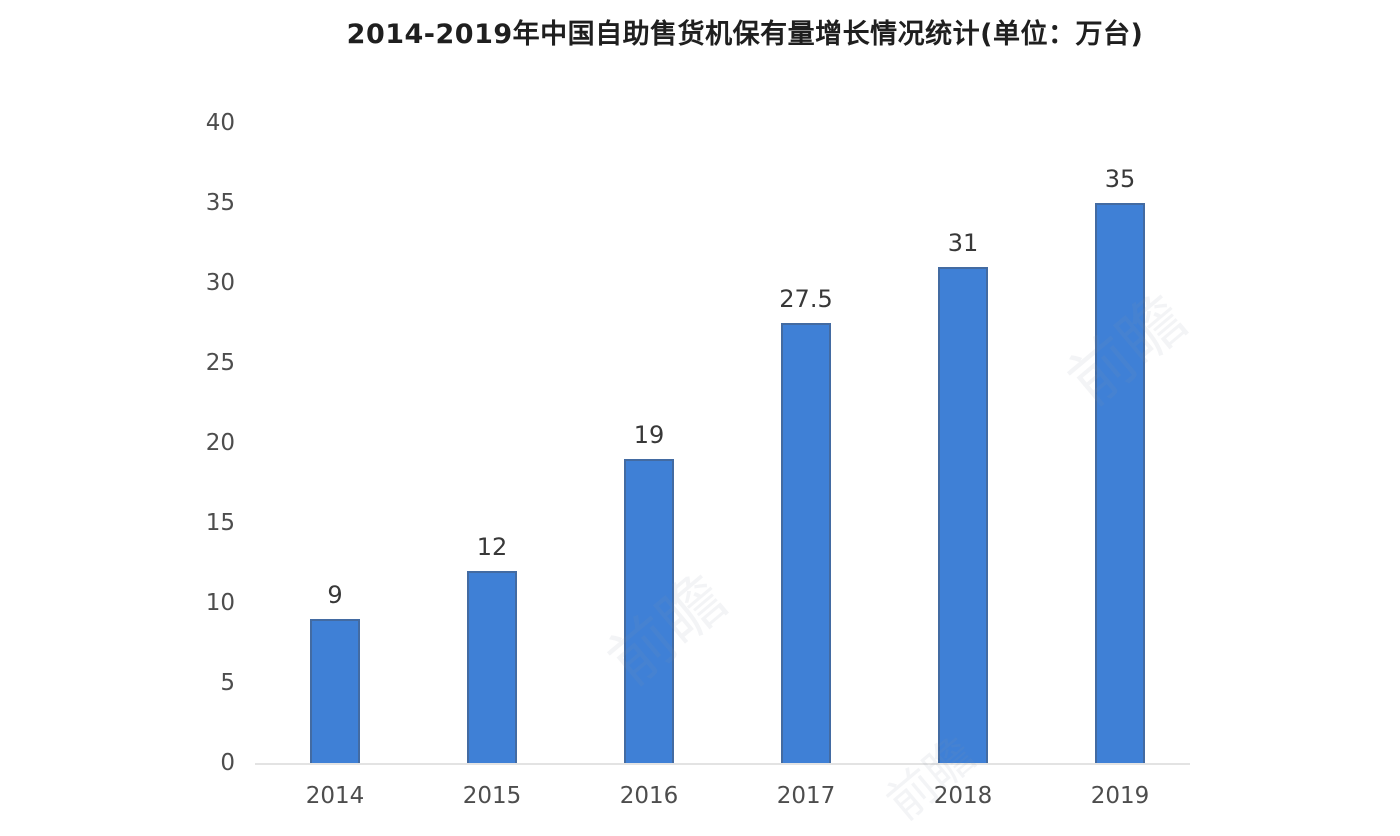  I want to click on chart-title: 2014-2019年中国自助售货机保有量增长情况统计(单位：万台), so click(745, 34).